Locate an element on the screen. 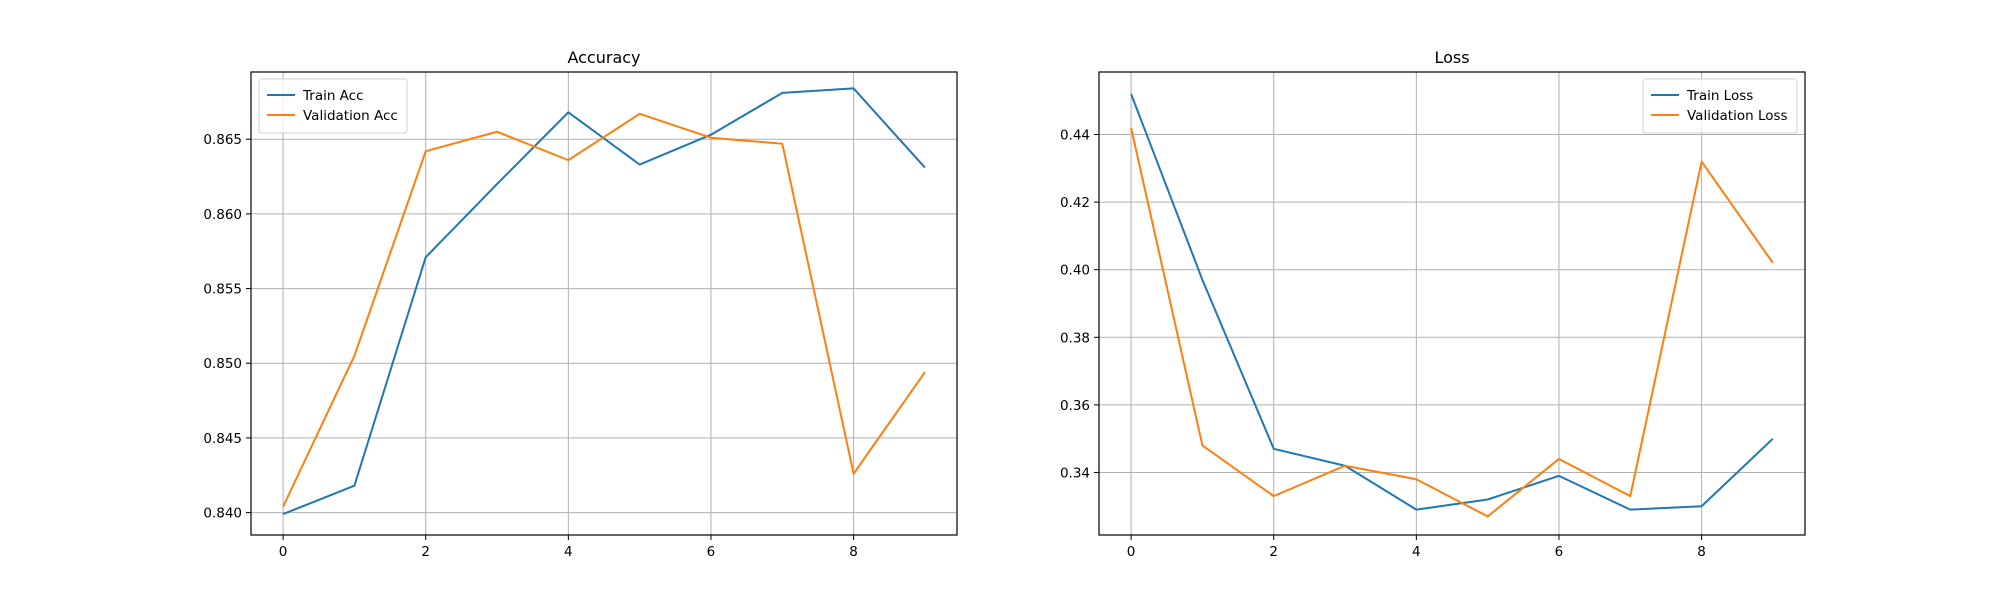 The height and width of the screenshot is (600, 2000). loss-y-tick-label: 0.40 is located at coordinates (1075, 271).